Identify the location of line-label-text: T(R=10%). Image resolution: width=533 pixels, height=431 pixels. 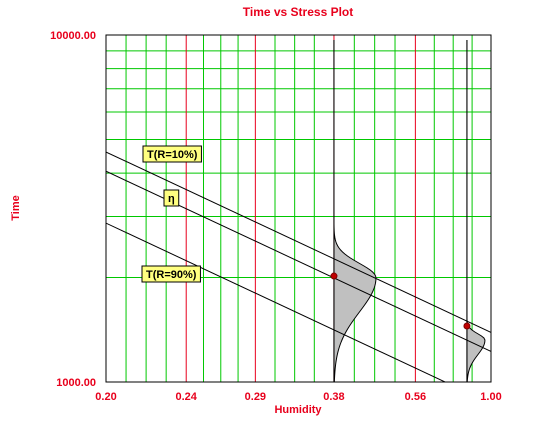
(172, 155).